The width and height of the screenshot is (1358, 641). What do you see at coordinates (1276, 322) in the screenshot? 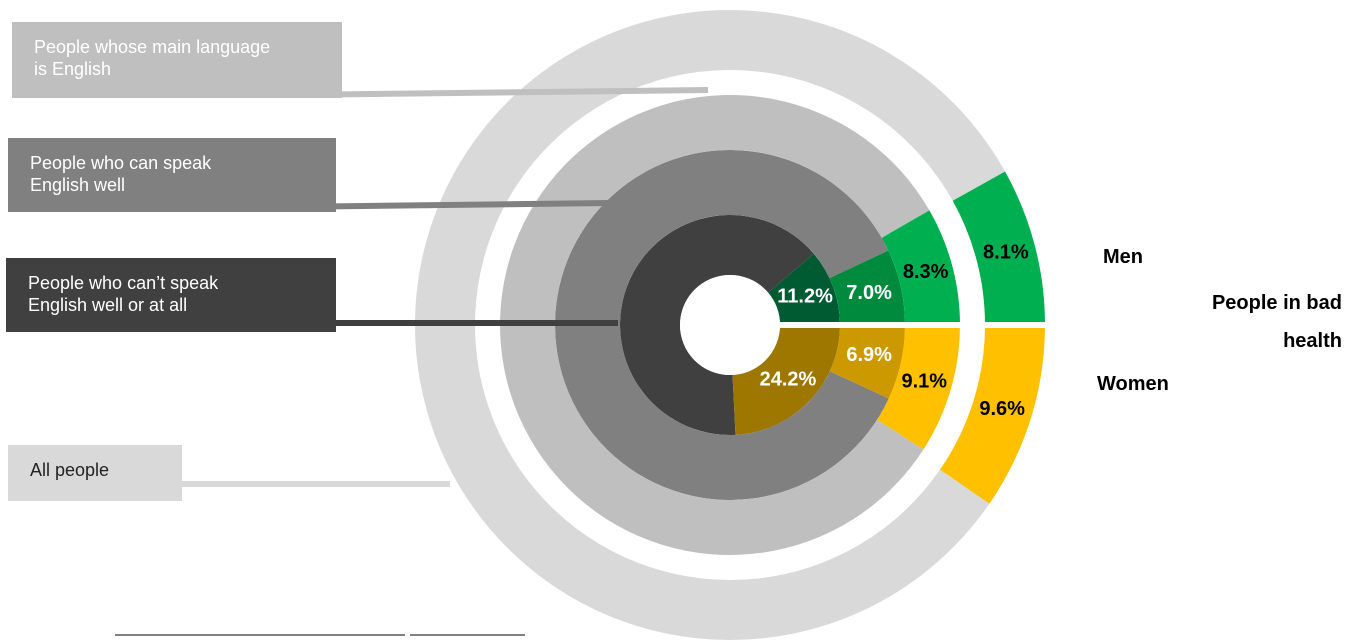
I see `chart-title: People in bad health` at bounding box center [1276, 322].